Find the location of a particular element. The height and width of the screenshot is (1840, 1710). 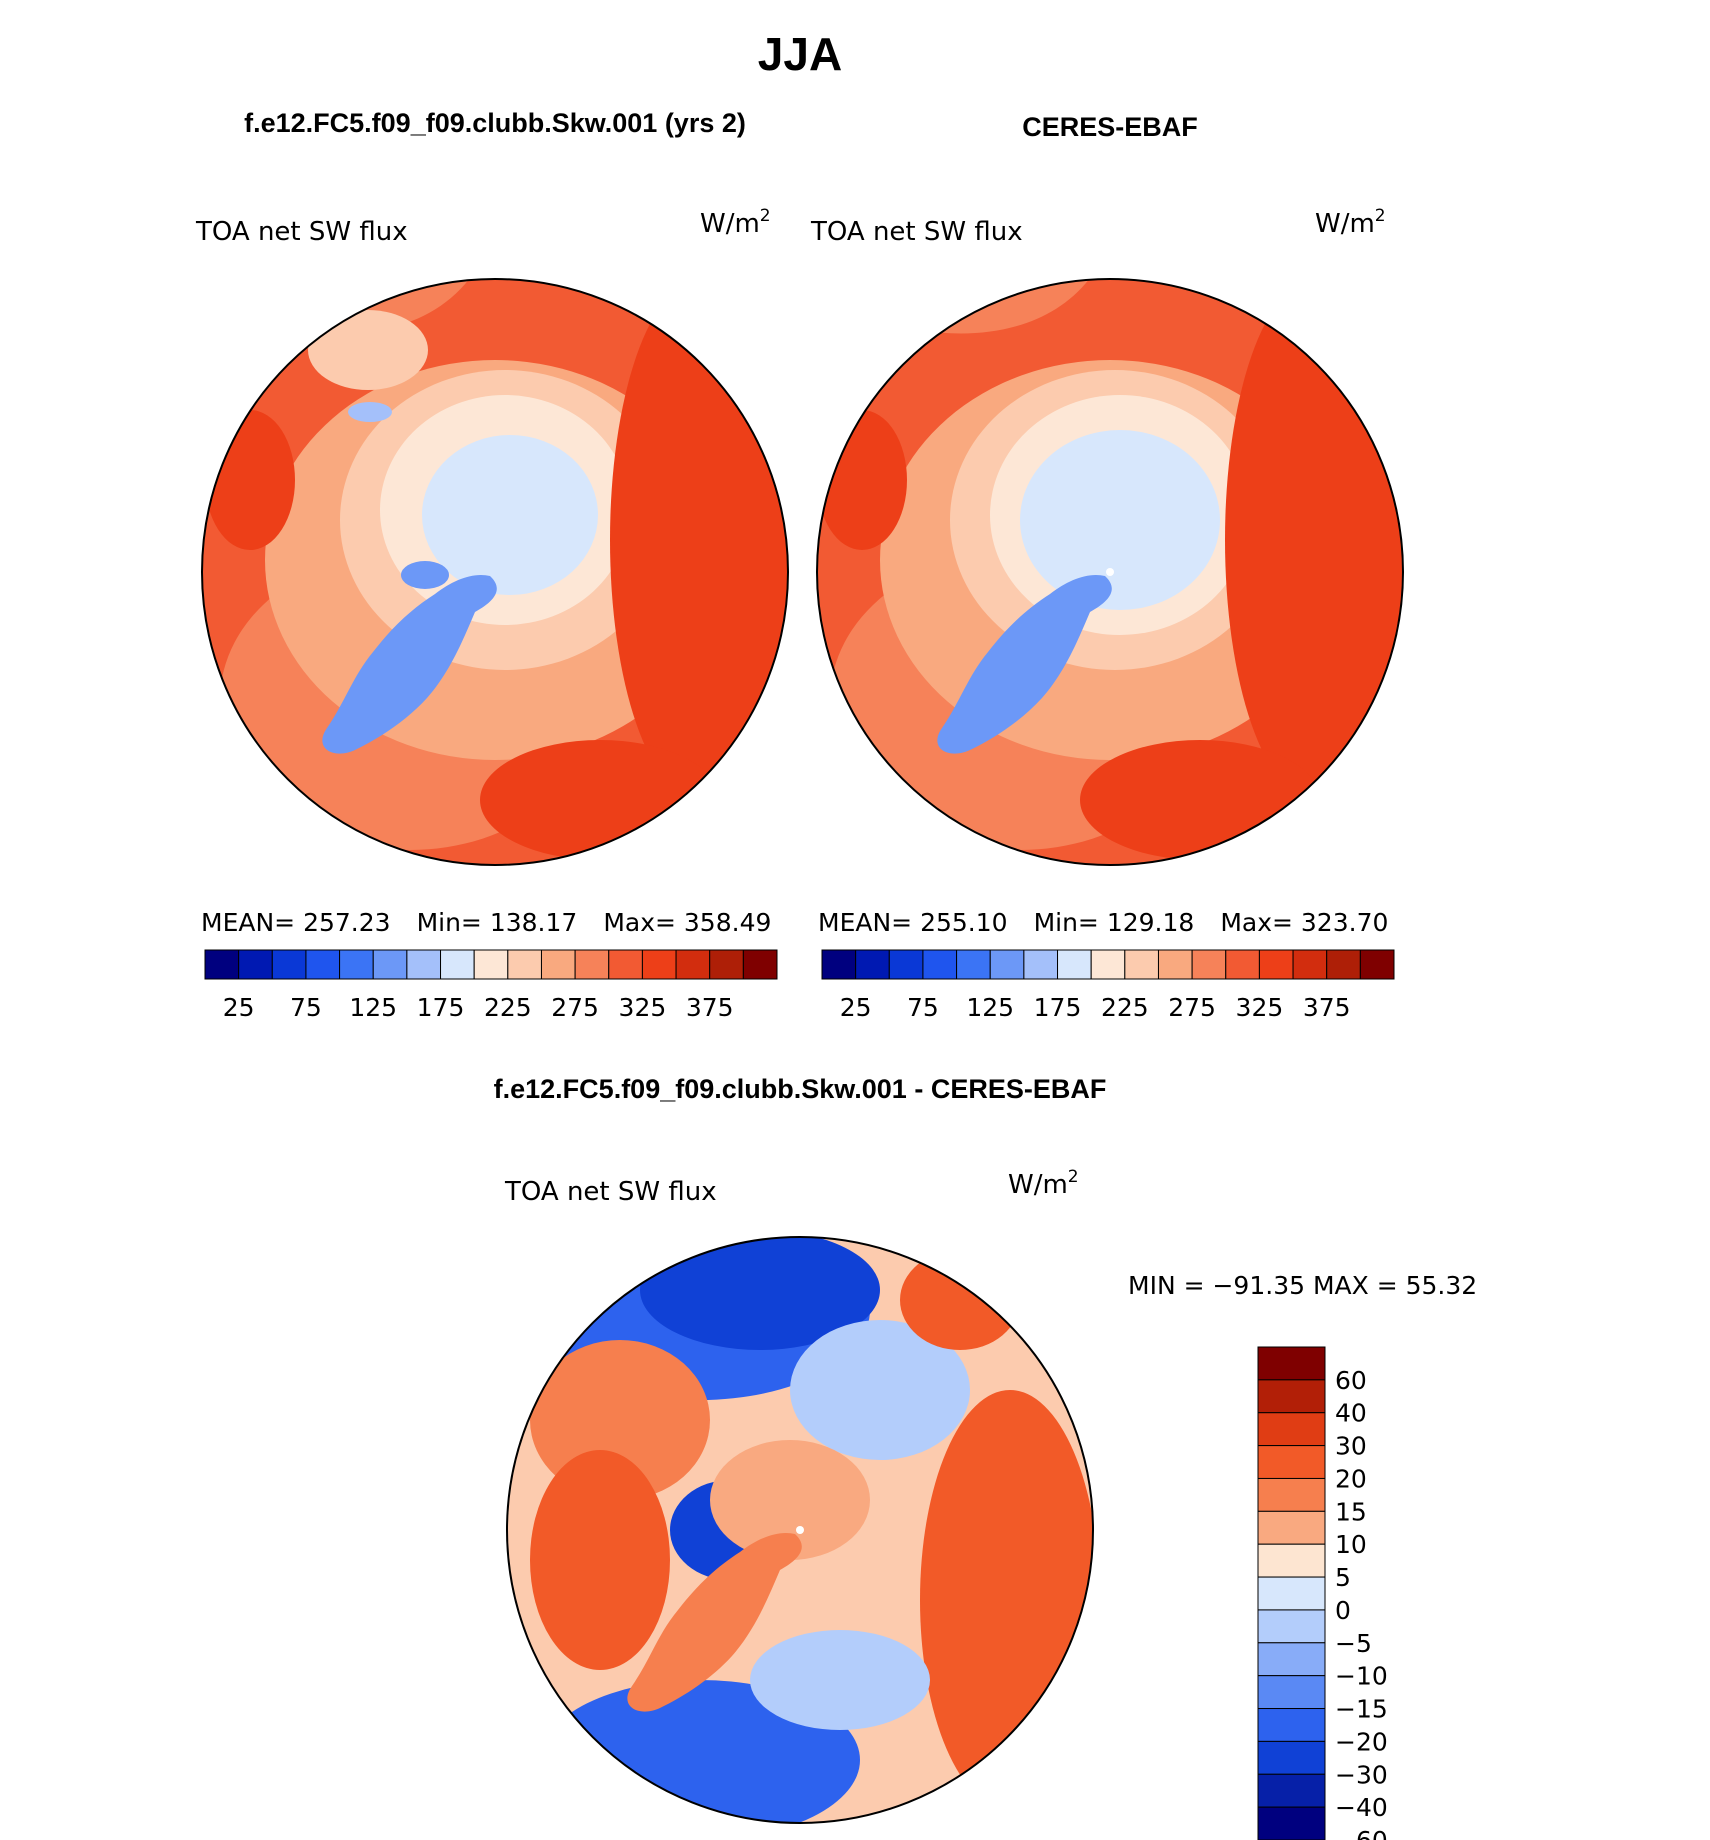

obs-field-label: TOA net SW flux is located at coordinates (916, 232).